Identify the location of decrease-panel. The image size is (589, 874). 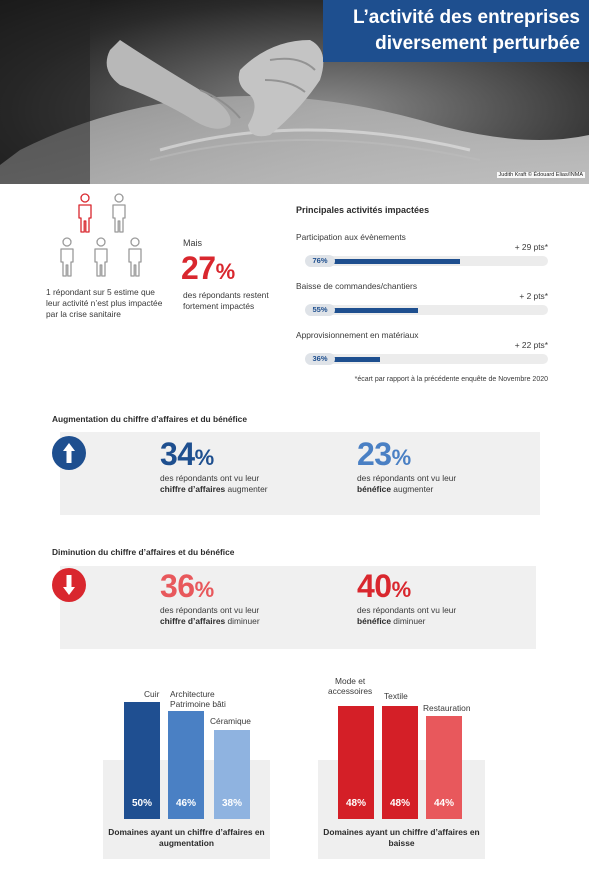
(298, 607).